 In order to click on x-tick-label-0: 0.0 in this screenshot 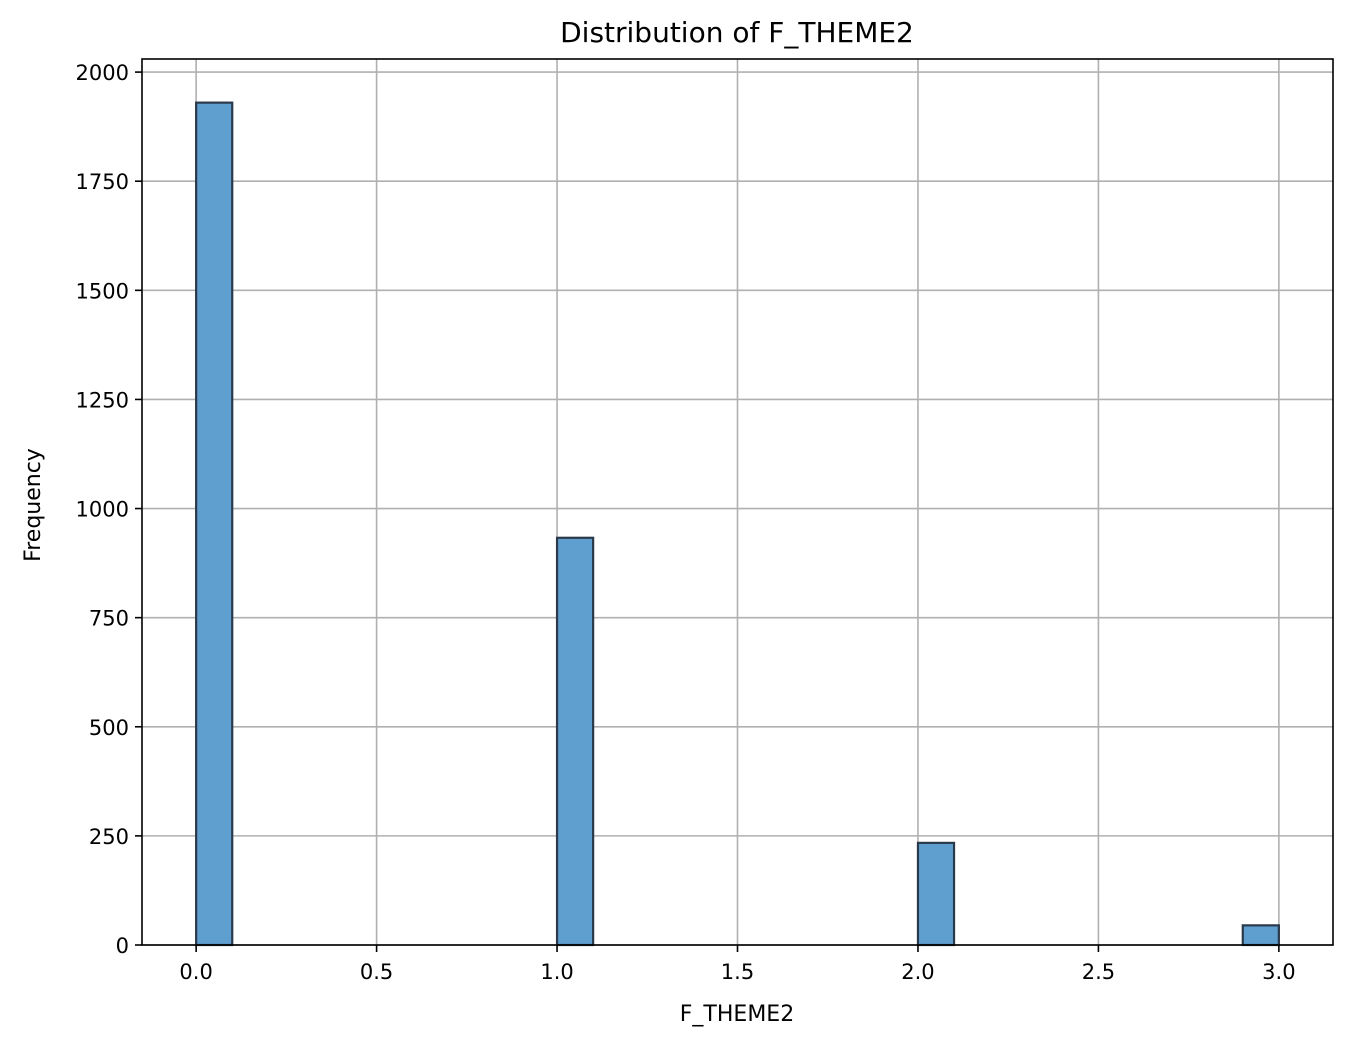, I will do `click(195, 972)`.